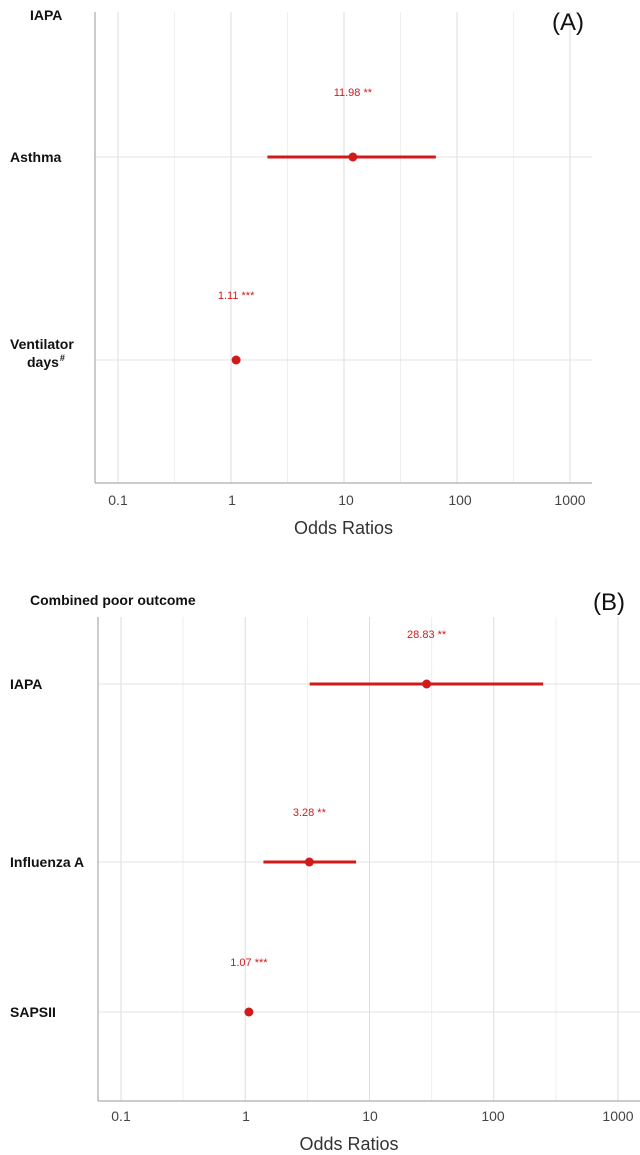  What do you see at coordinates (568, 22) in the screenshot?
I see `panel-letter: (A)` at bounding box center [568, 22].